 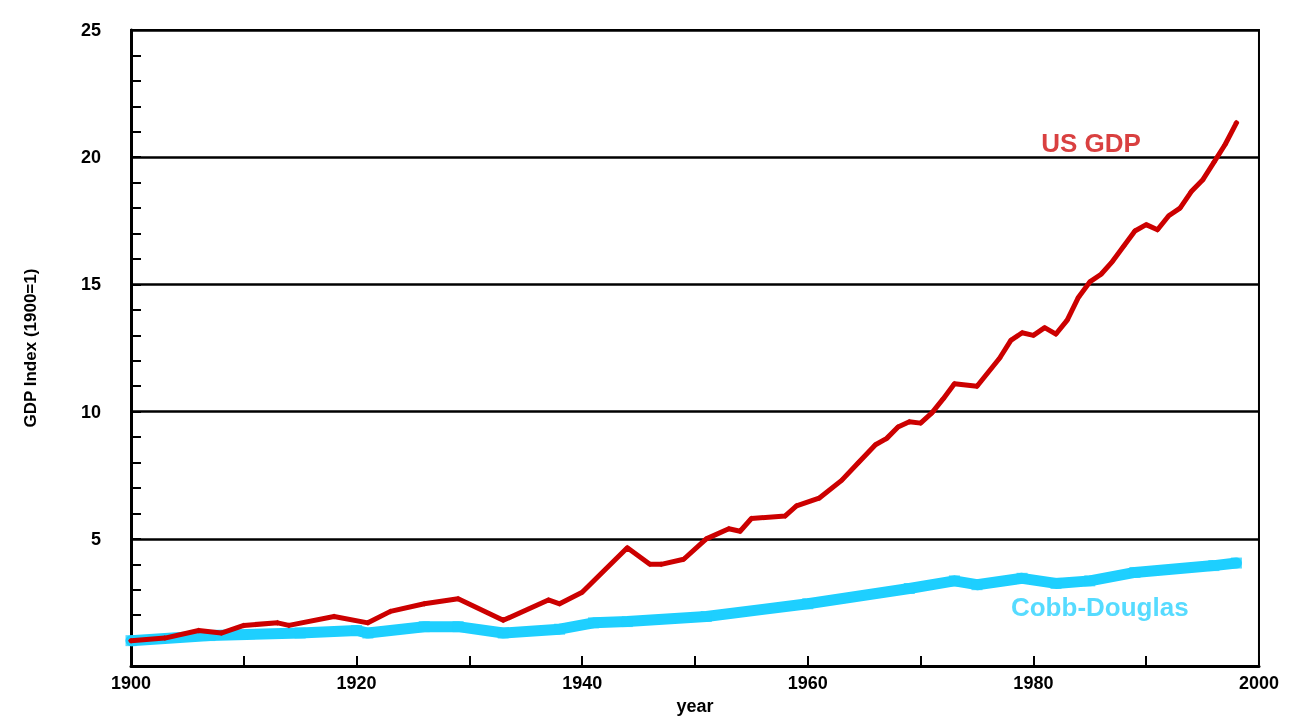 What do you see at coordinates (807, 683) in the screenshot?
I see `x-tick-label: 1960` at bounding box center [807, 683].